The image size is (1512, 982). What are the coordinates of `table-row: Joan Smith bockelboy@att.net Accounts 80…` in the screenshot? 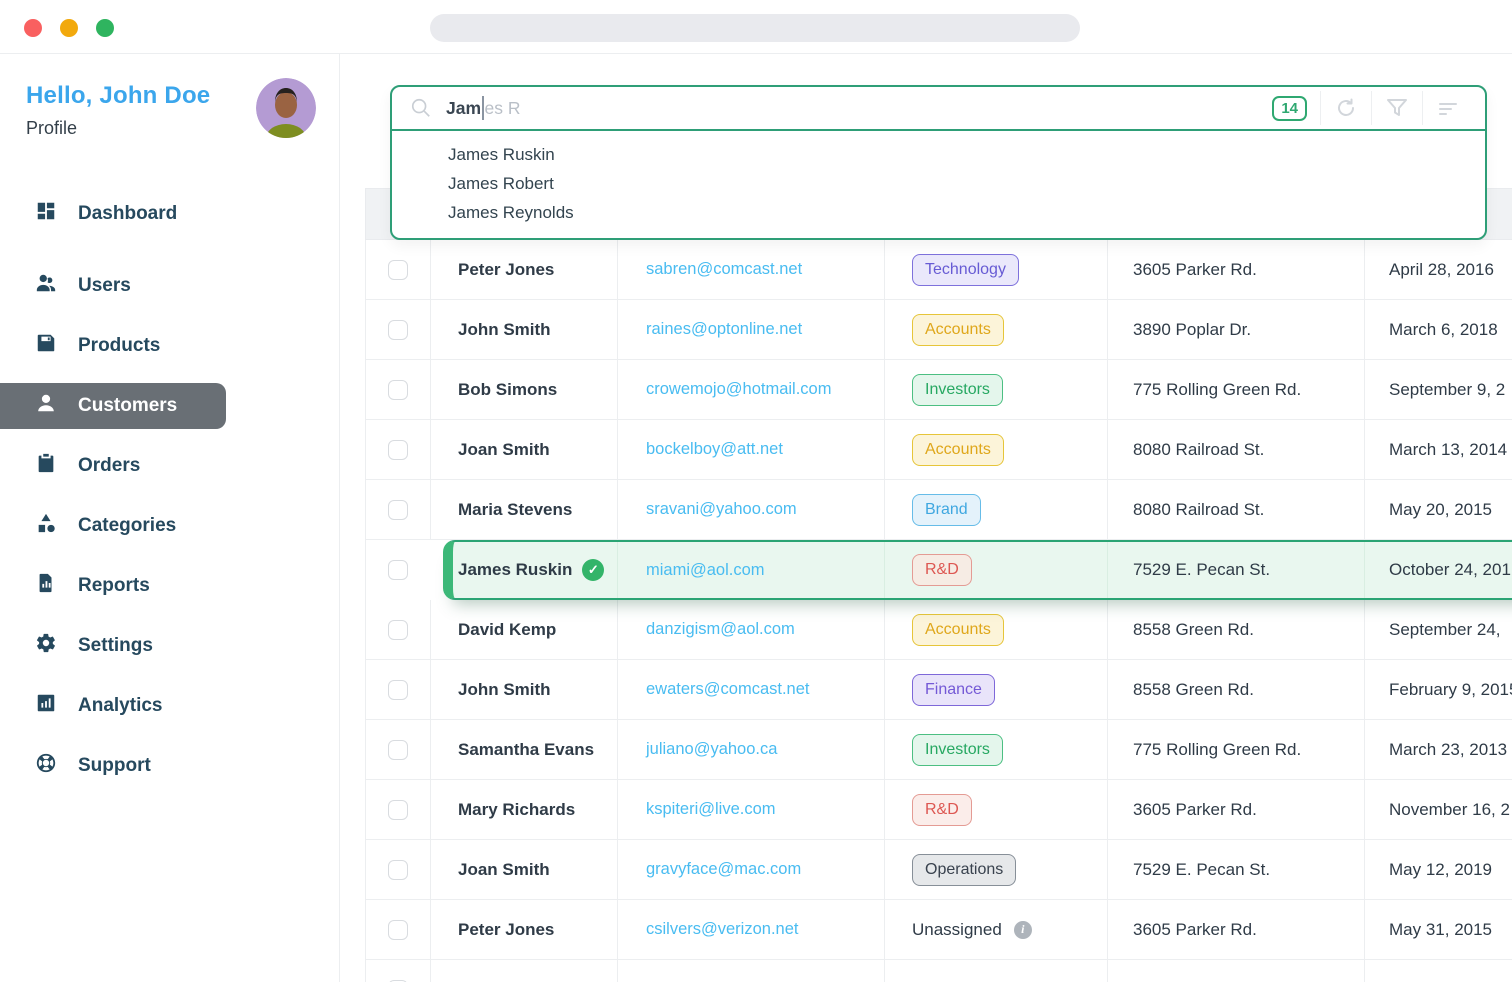 It's located at (938, 450).